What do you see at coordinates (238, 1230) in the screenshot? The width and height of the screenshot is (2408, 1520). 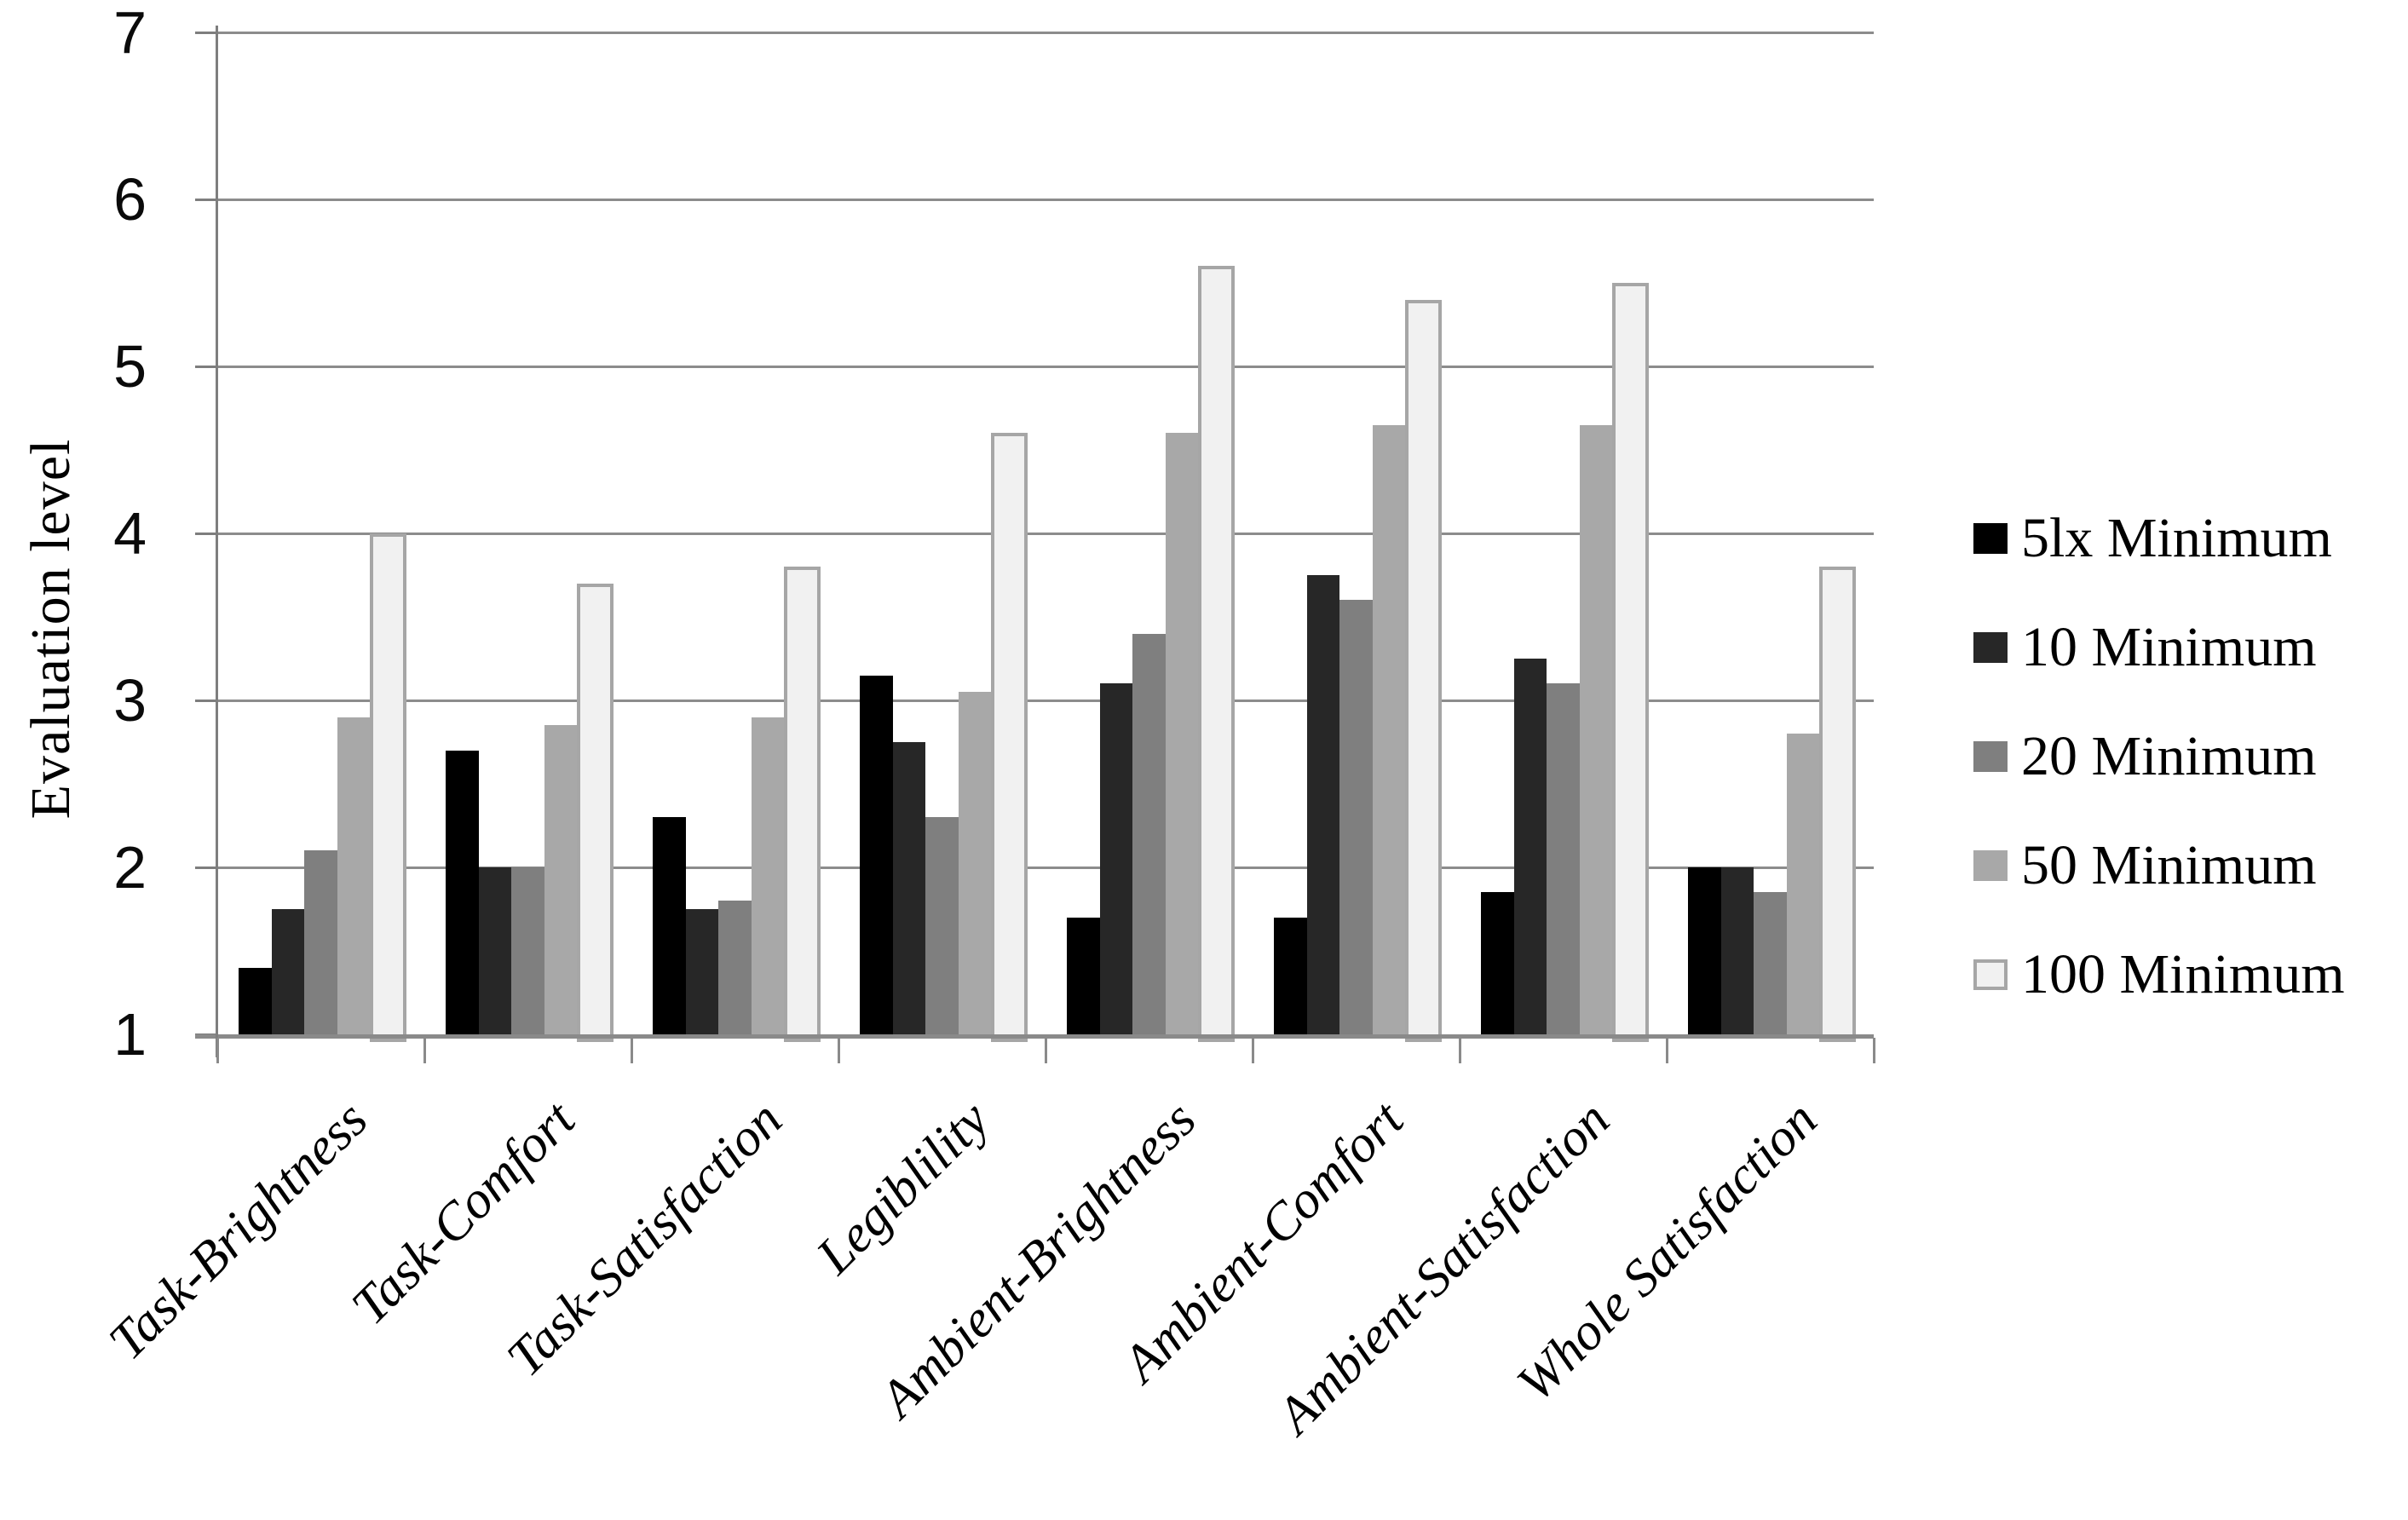 I see `x-category-label: Task-Brightness` at bounding box center [238, 1230].